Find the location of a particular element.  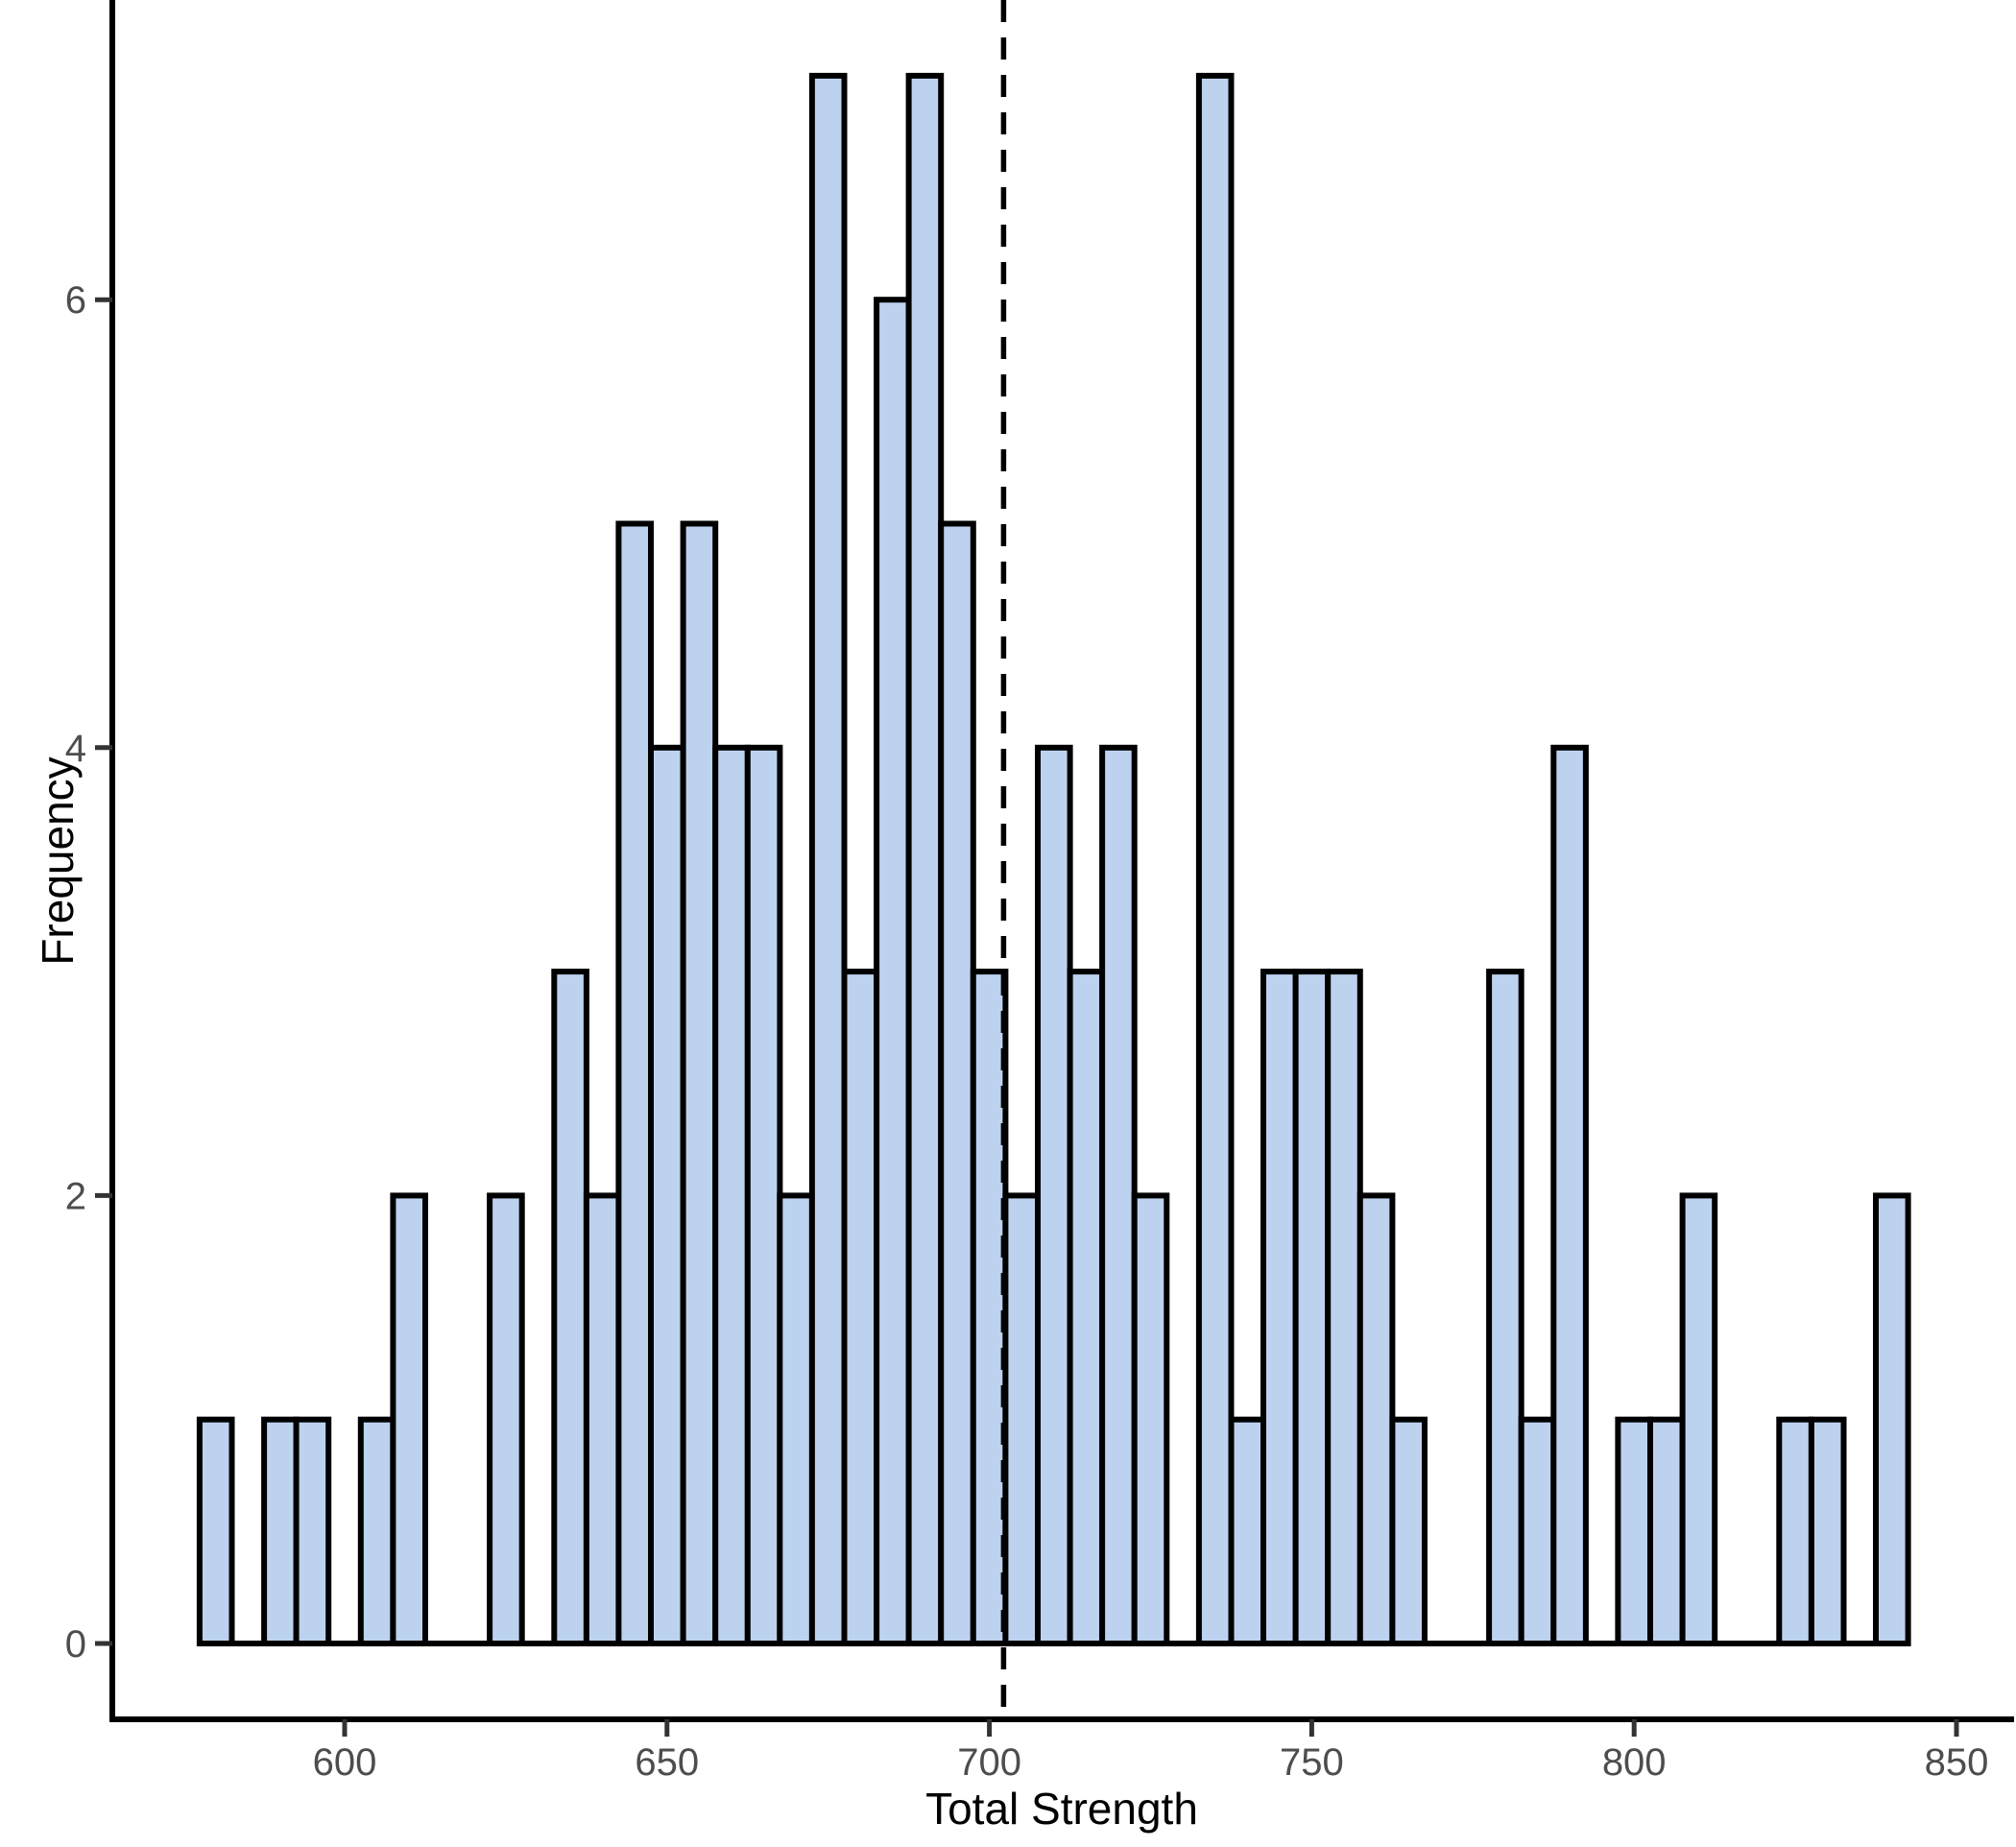

y-tick-label: 4 is located at coordinates (75, 749).